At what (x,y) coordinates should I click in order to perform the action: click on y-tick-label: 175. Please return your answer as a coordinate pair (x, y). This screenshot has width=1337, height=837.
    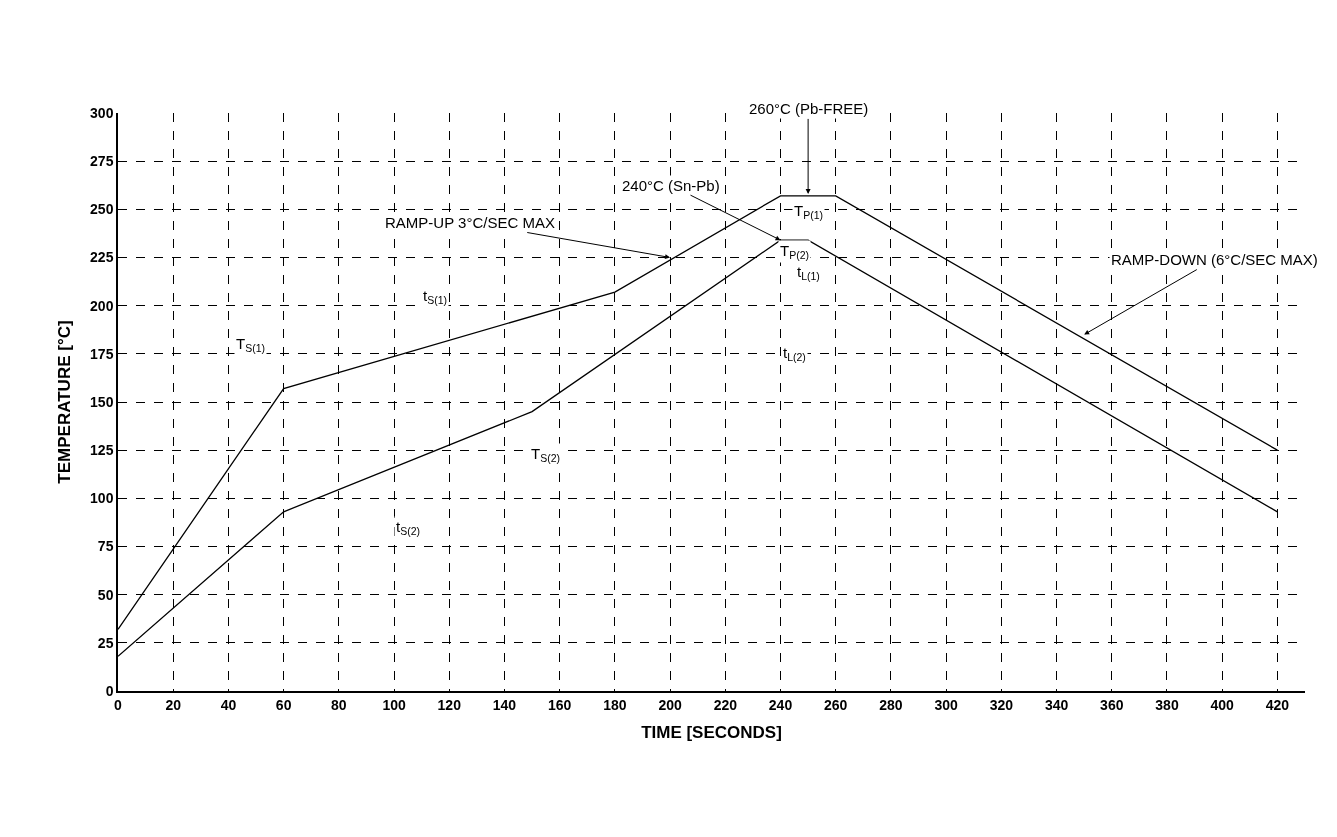
    Looking at the image, I should click on (102, 353).